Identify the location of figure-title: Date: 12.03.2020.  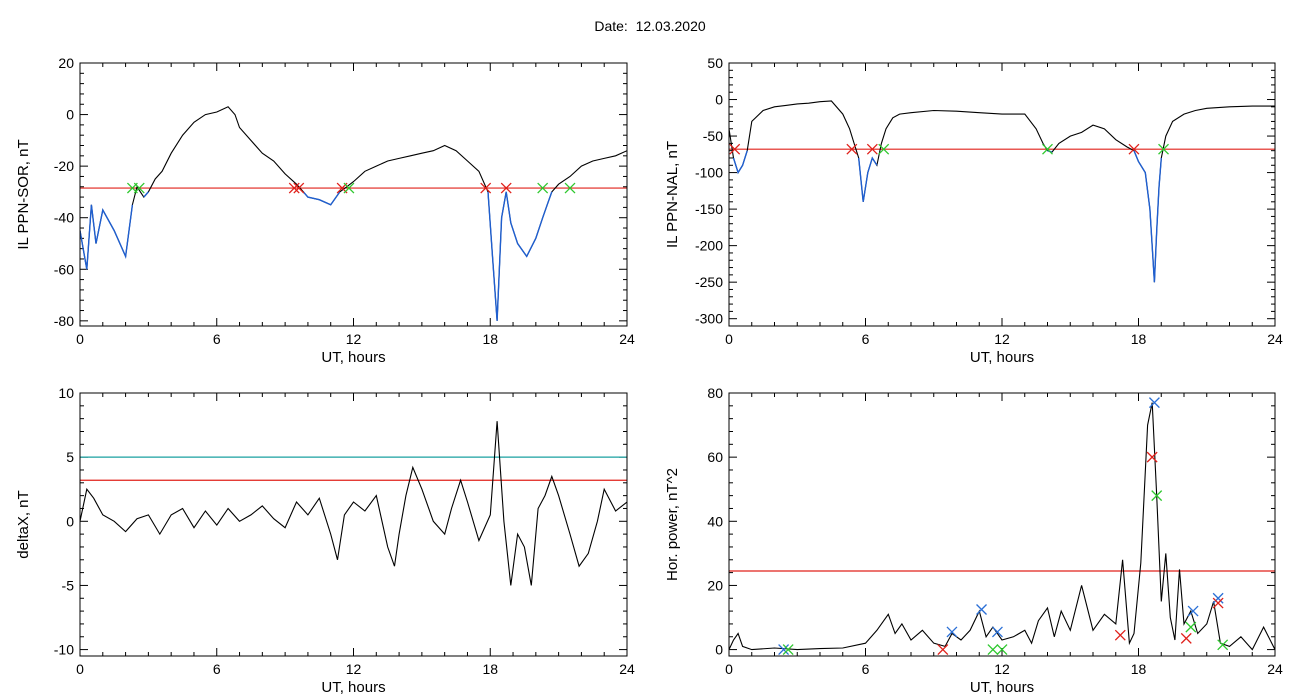
(650, 26).